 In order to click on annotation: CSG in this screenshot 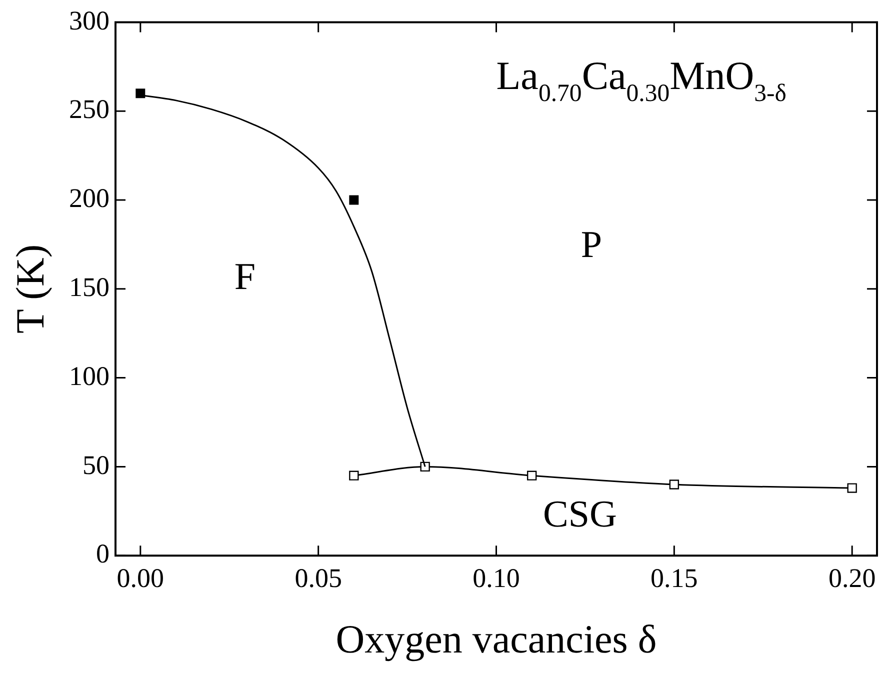, I will do `click(580, 514)`.